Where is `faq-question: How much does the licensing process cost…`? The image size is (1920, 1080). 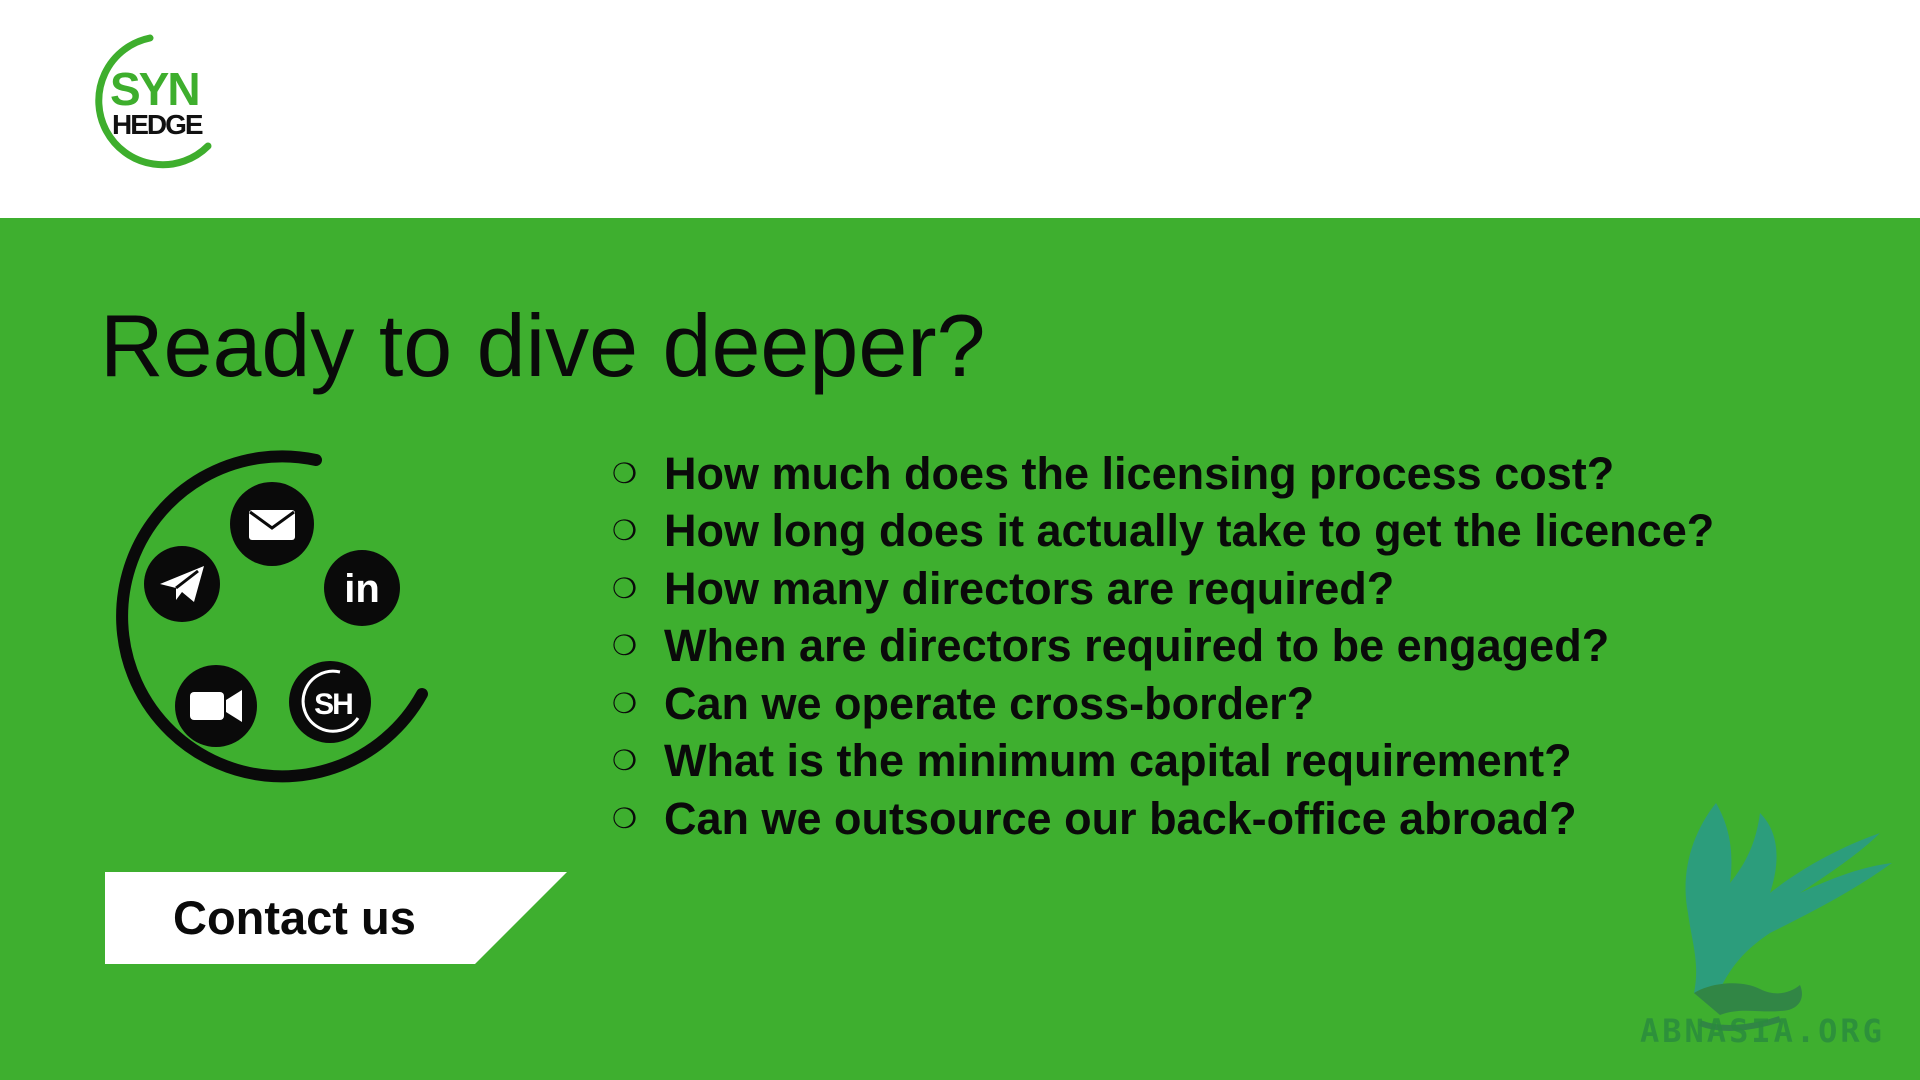
faq-question: How much does the licensing process cost… is located at coordinates (1139, 473).